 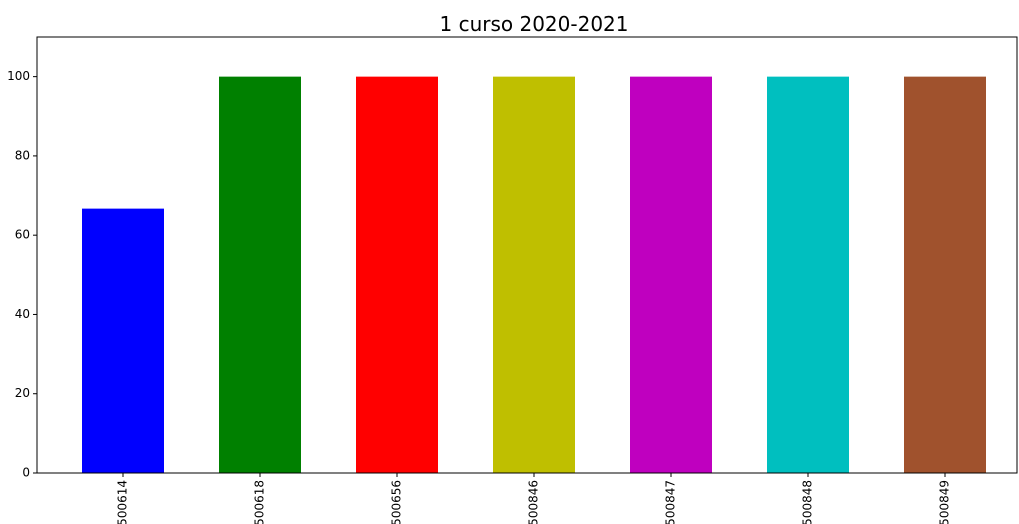 I want to click on x-tick-label: 500847, so click(x=671, y=502).